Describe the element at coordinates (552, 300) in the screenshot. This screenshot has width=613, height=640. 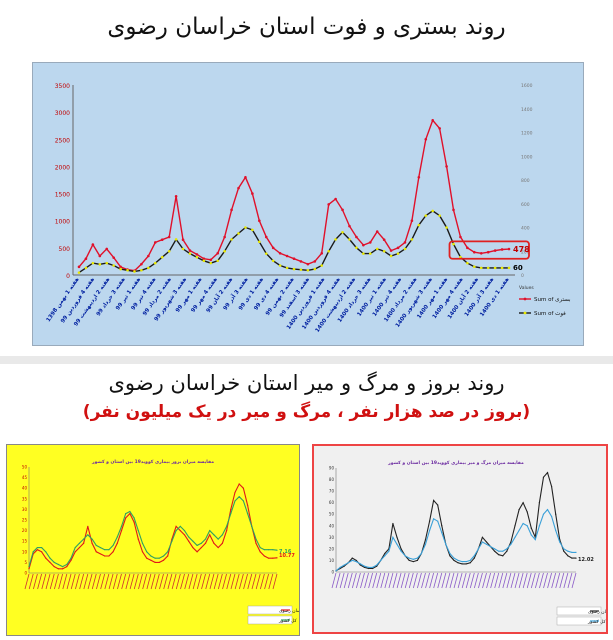
I see `legend-label: Sum of بستری` at that location.